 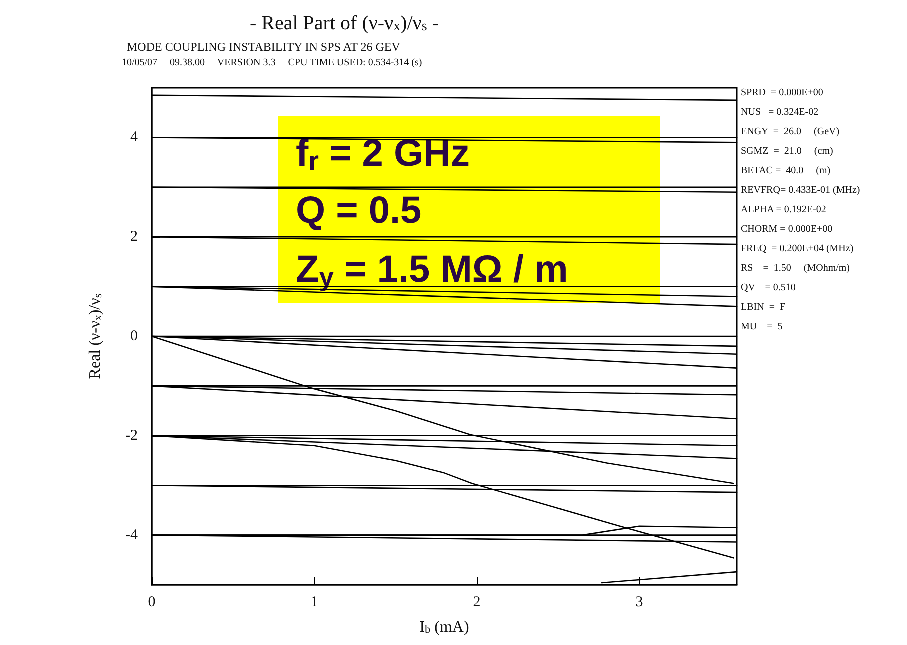 I want to click on x-tick-label: 2, so click(x=477, y=602).